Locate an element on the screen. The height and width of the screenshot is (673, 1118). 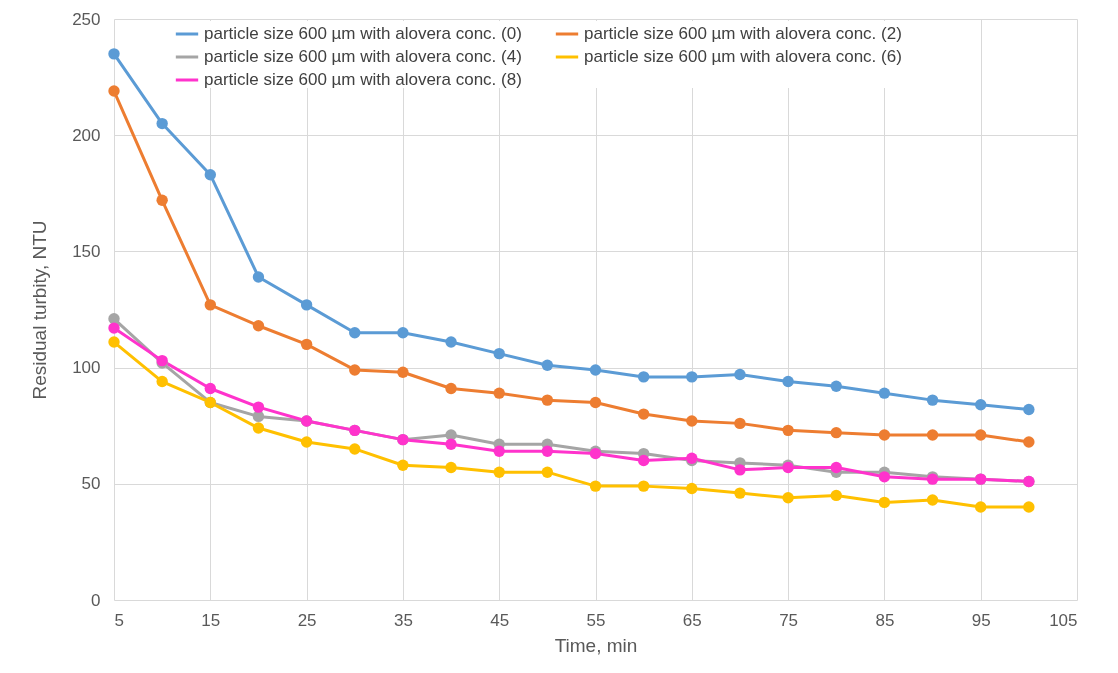
y-tick-label: 250 is located at coordinates (86, 19).